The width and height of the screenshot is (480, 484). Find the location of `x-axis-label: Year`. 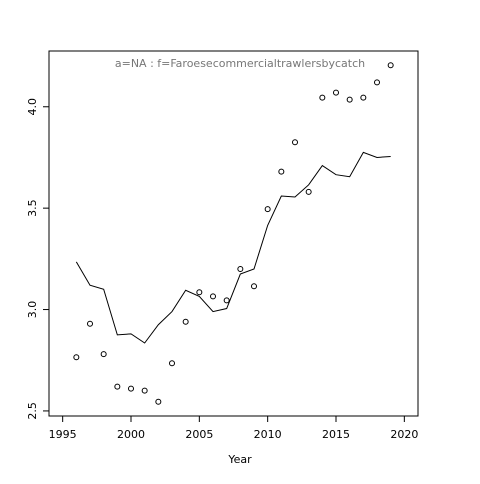

x-axis-label: Year is located at coordinates (239, 459).